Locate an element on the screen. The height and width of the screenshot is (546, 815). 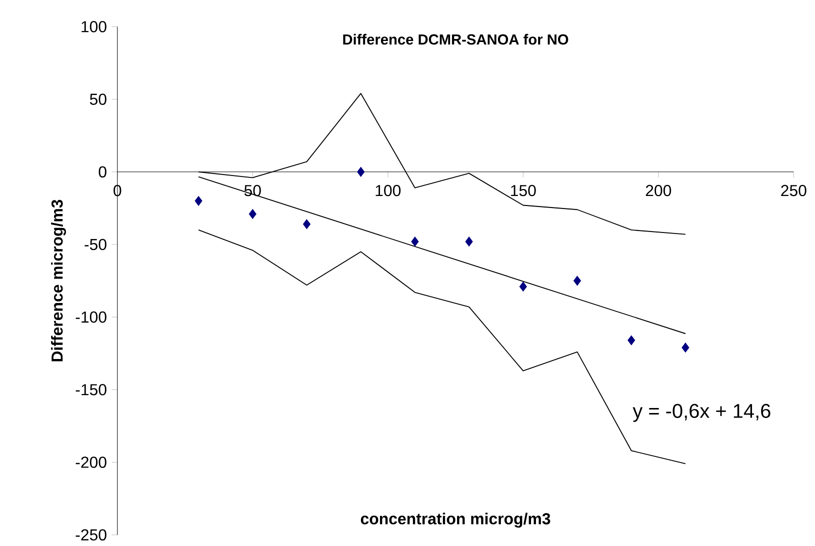
x-tick-label: 100 is located at coordinates (388, 190).